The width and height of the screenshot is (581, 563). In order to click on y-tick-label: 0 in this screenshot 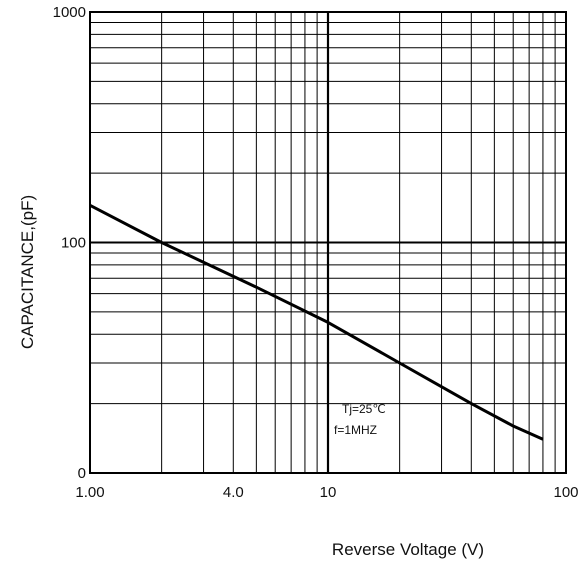, I will do `click(82, 473)`.